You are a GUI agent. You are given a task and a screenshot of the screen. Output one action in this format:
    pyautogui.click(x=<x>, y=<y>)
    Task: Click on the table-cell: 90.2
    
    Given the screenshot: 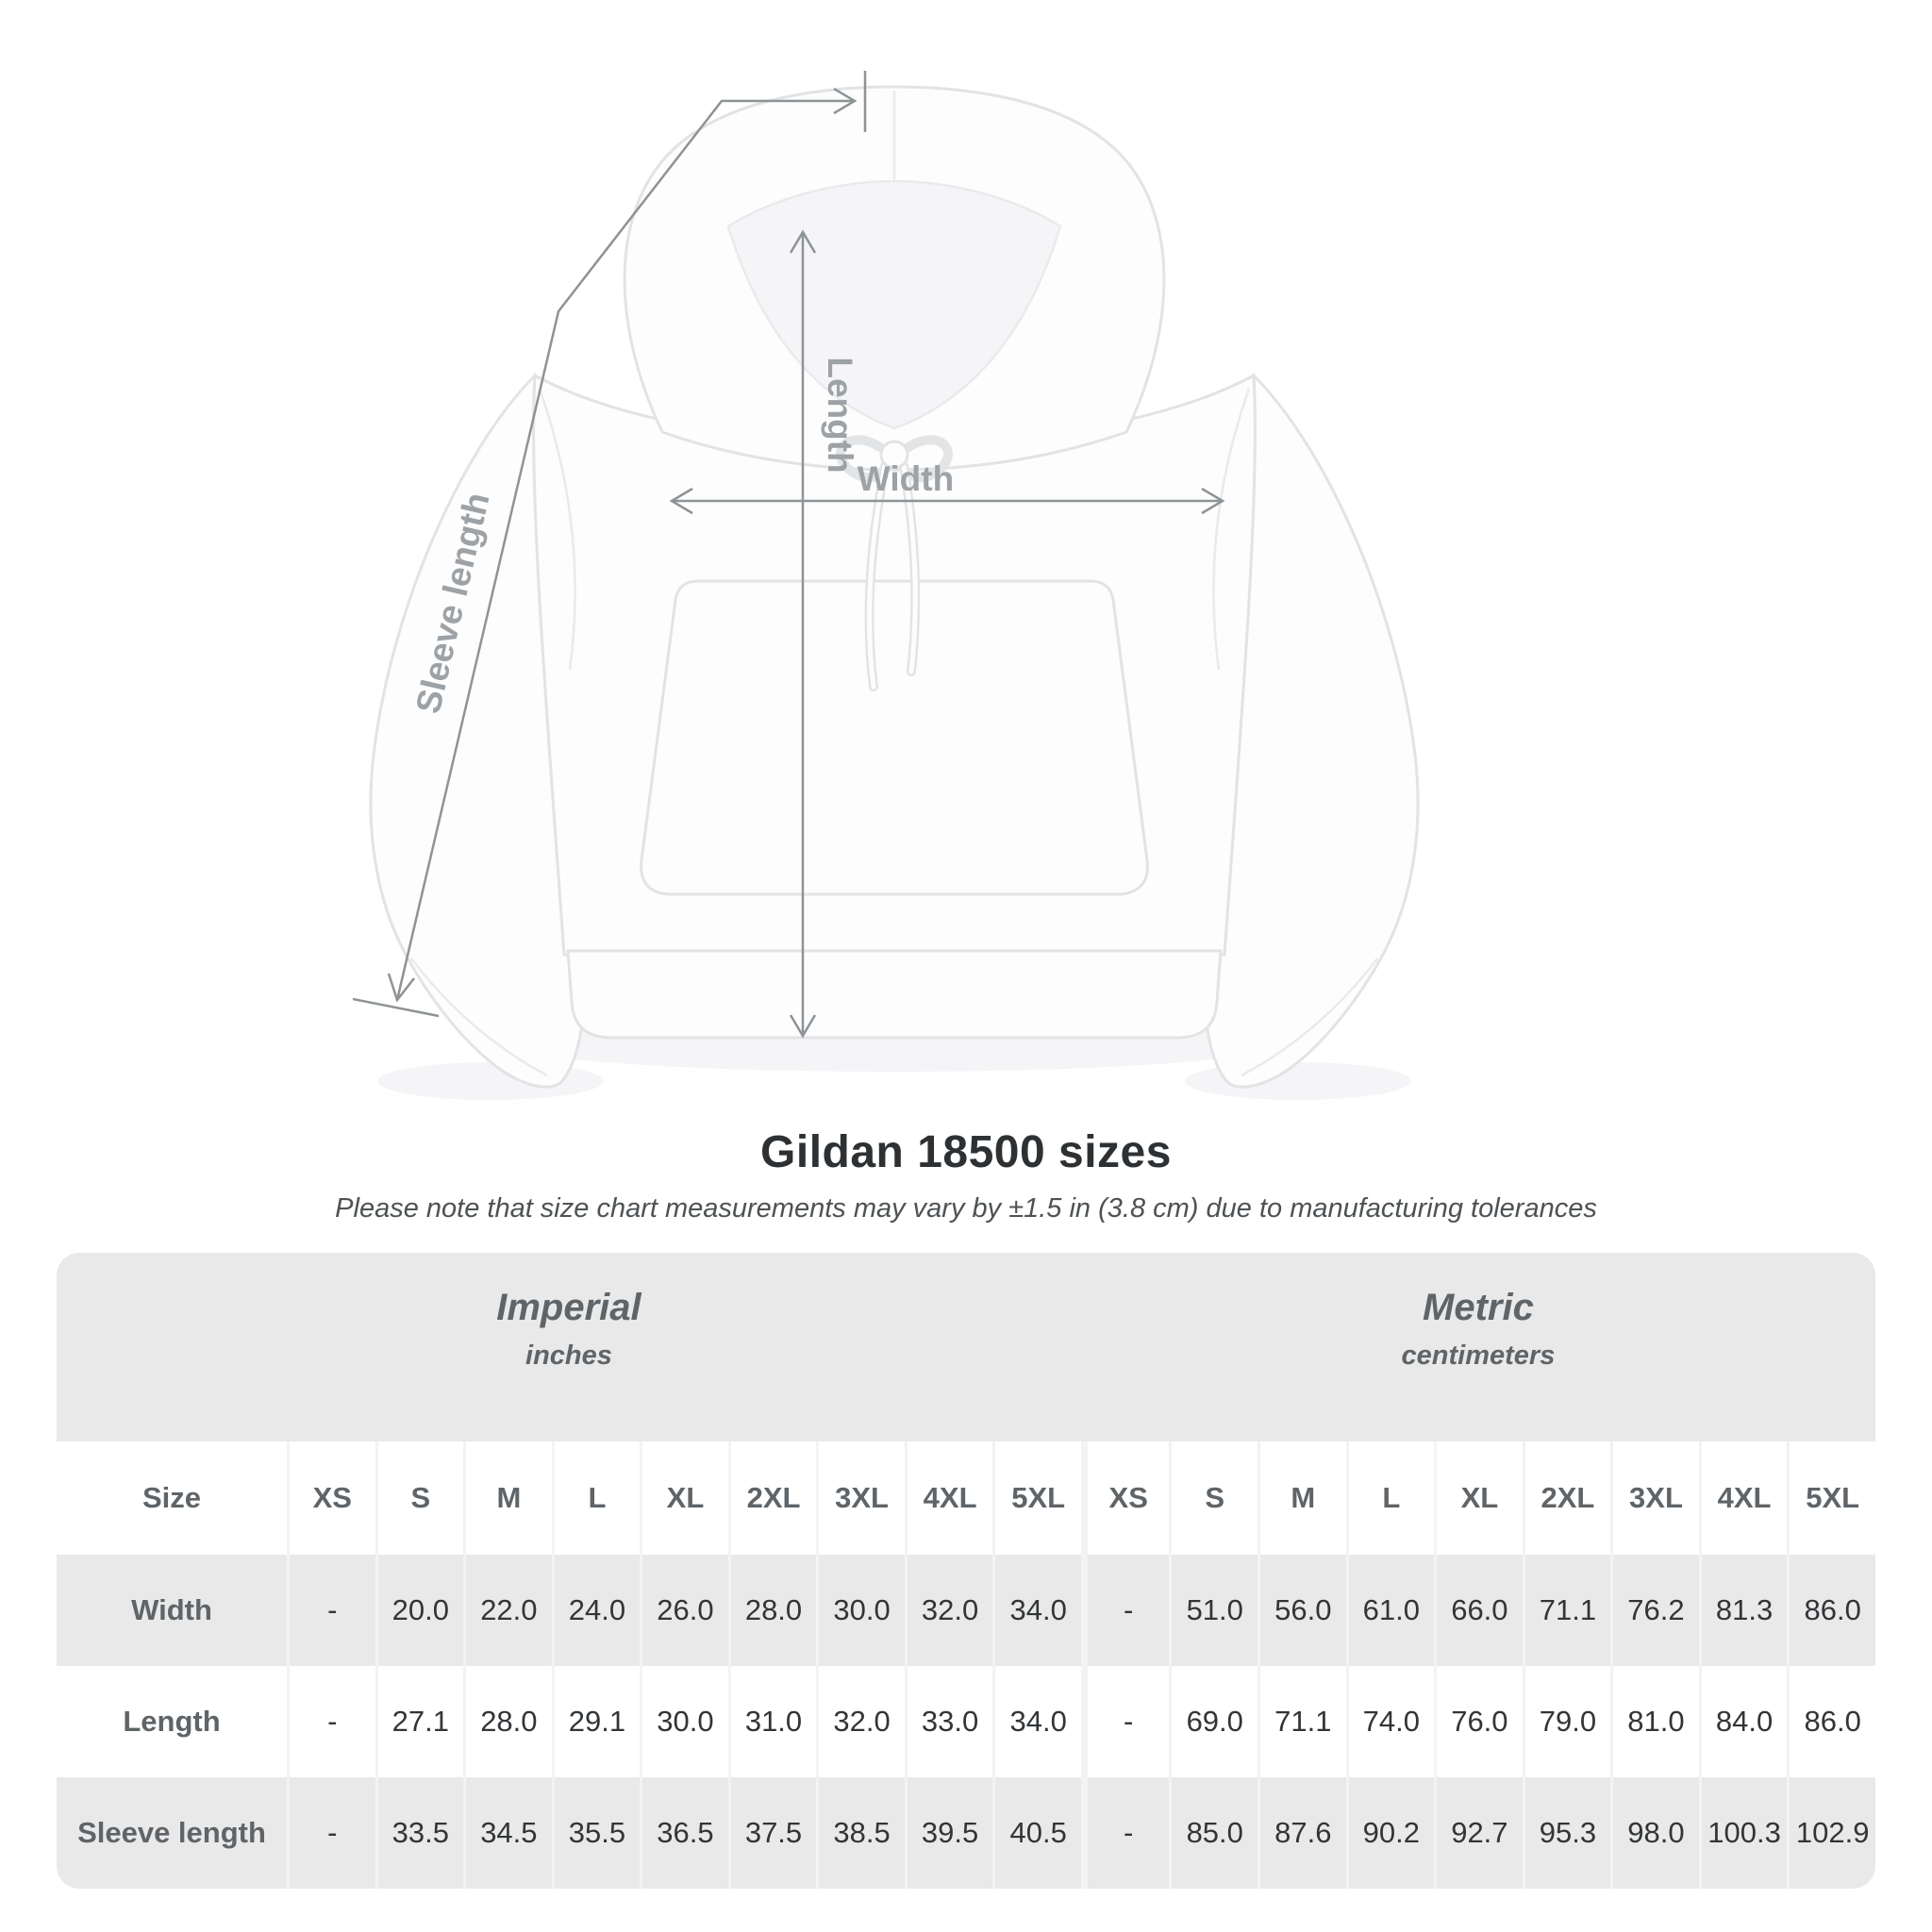 What is the action you would take?
    pyautogui.click(x=1390, y=1833)
    